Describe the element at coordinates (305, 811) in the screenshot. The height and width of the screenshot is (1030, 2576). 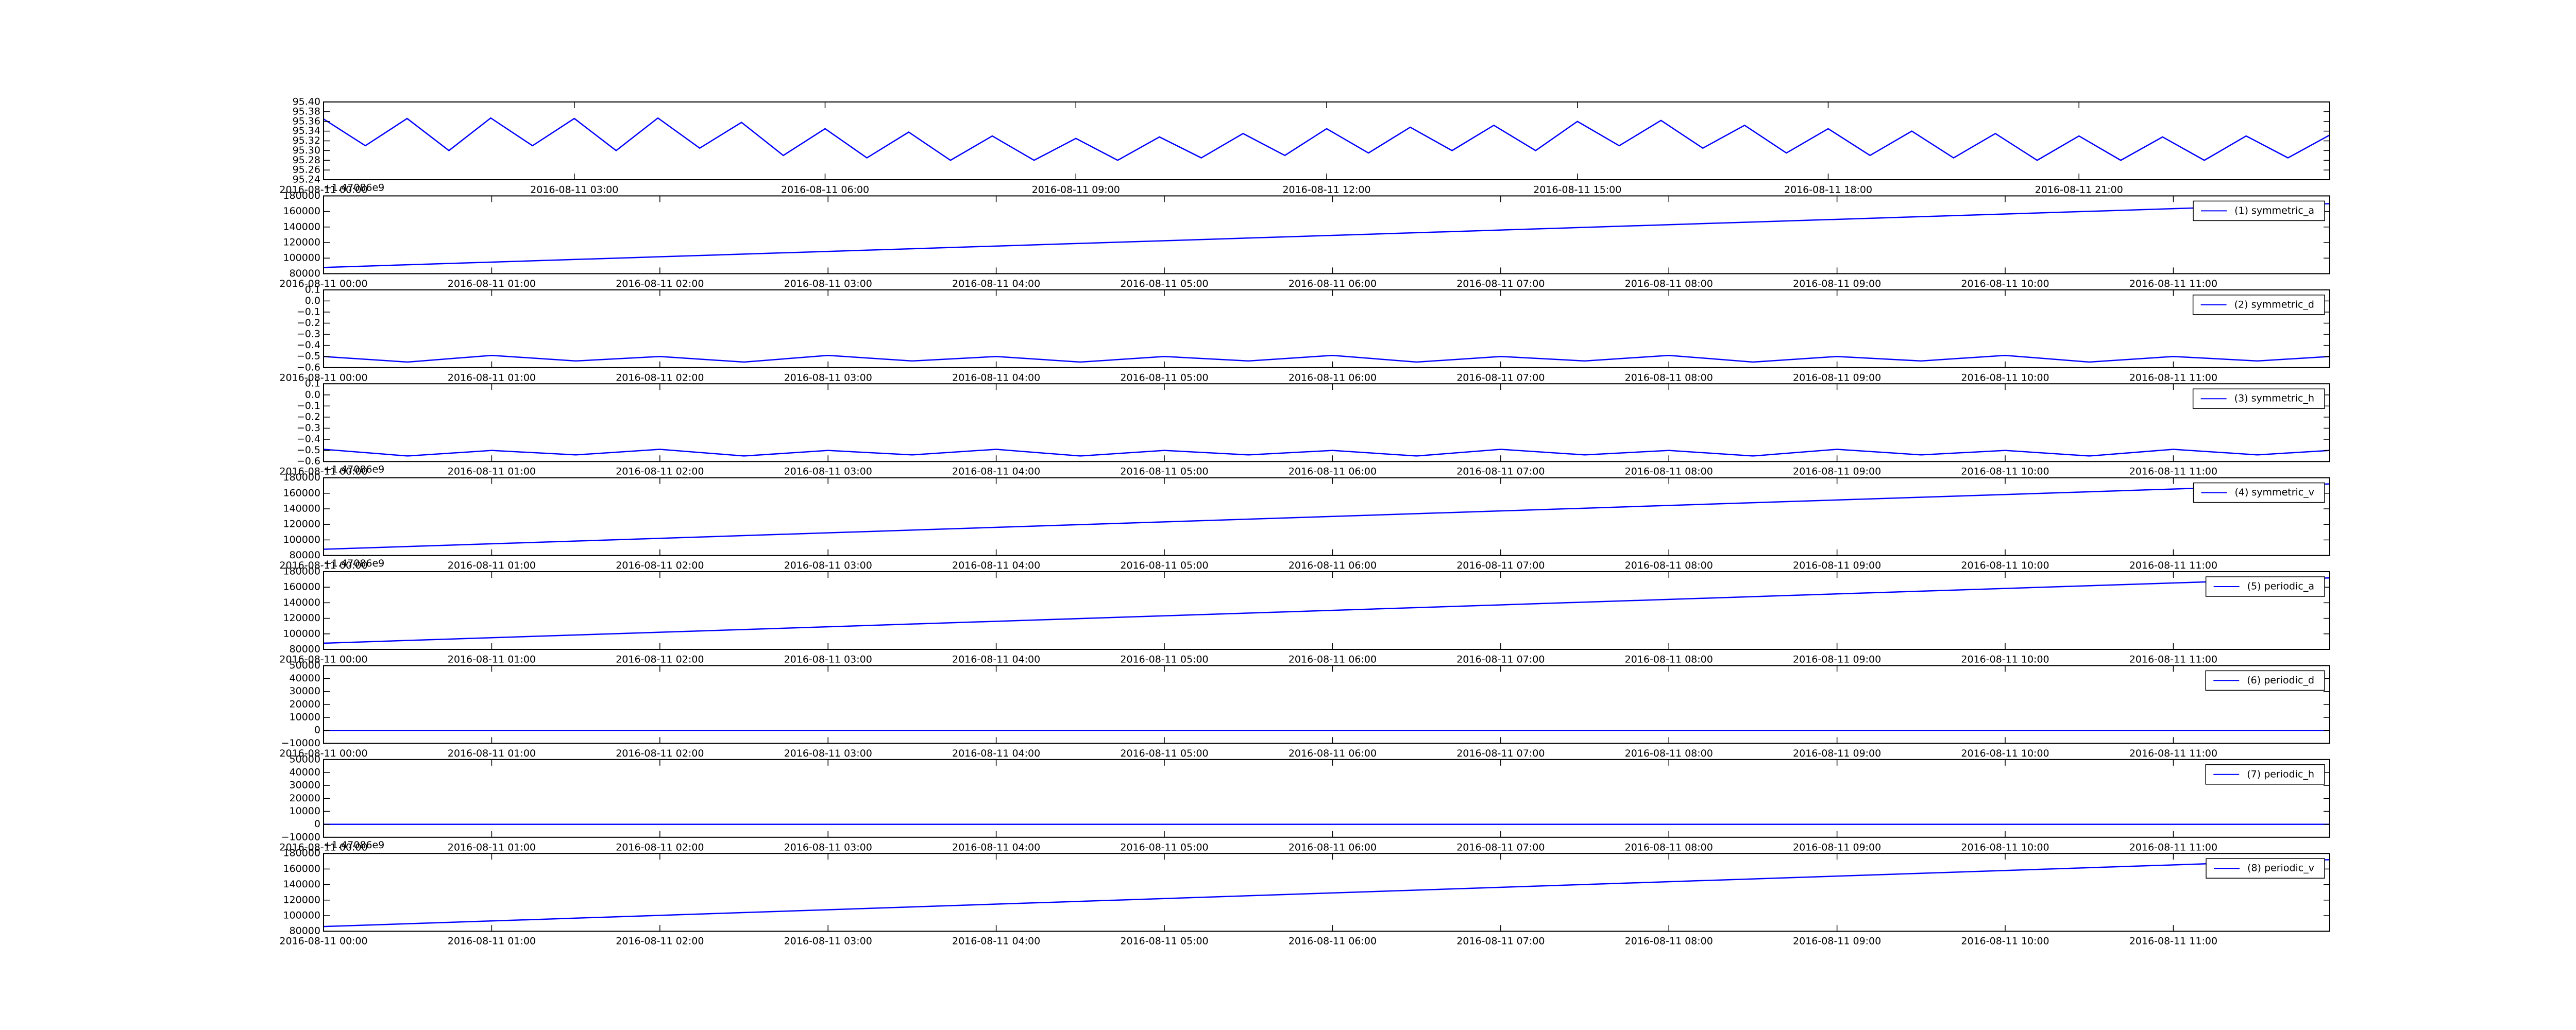
I see `y-tick-label: 10000` at that location.